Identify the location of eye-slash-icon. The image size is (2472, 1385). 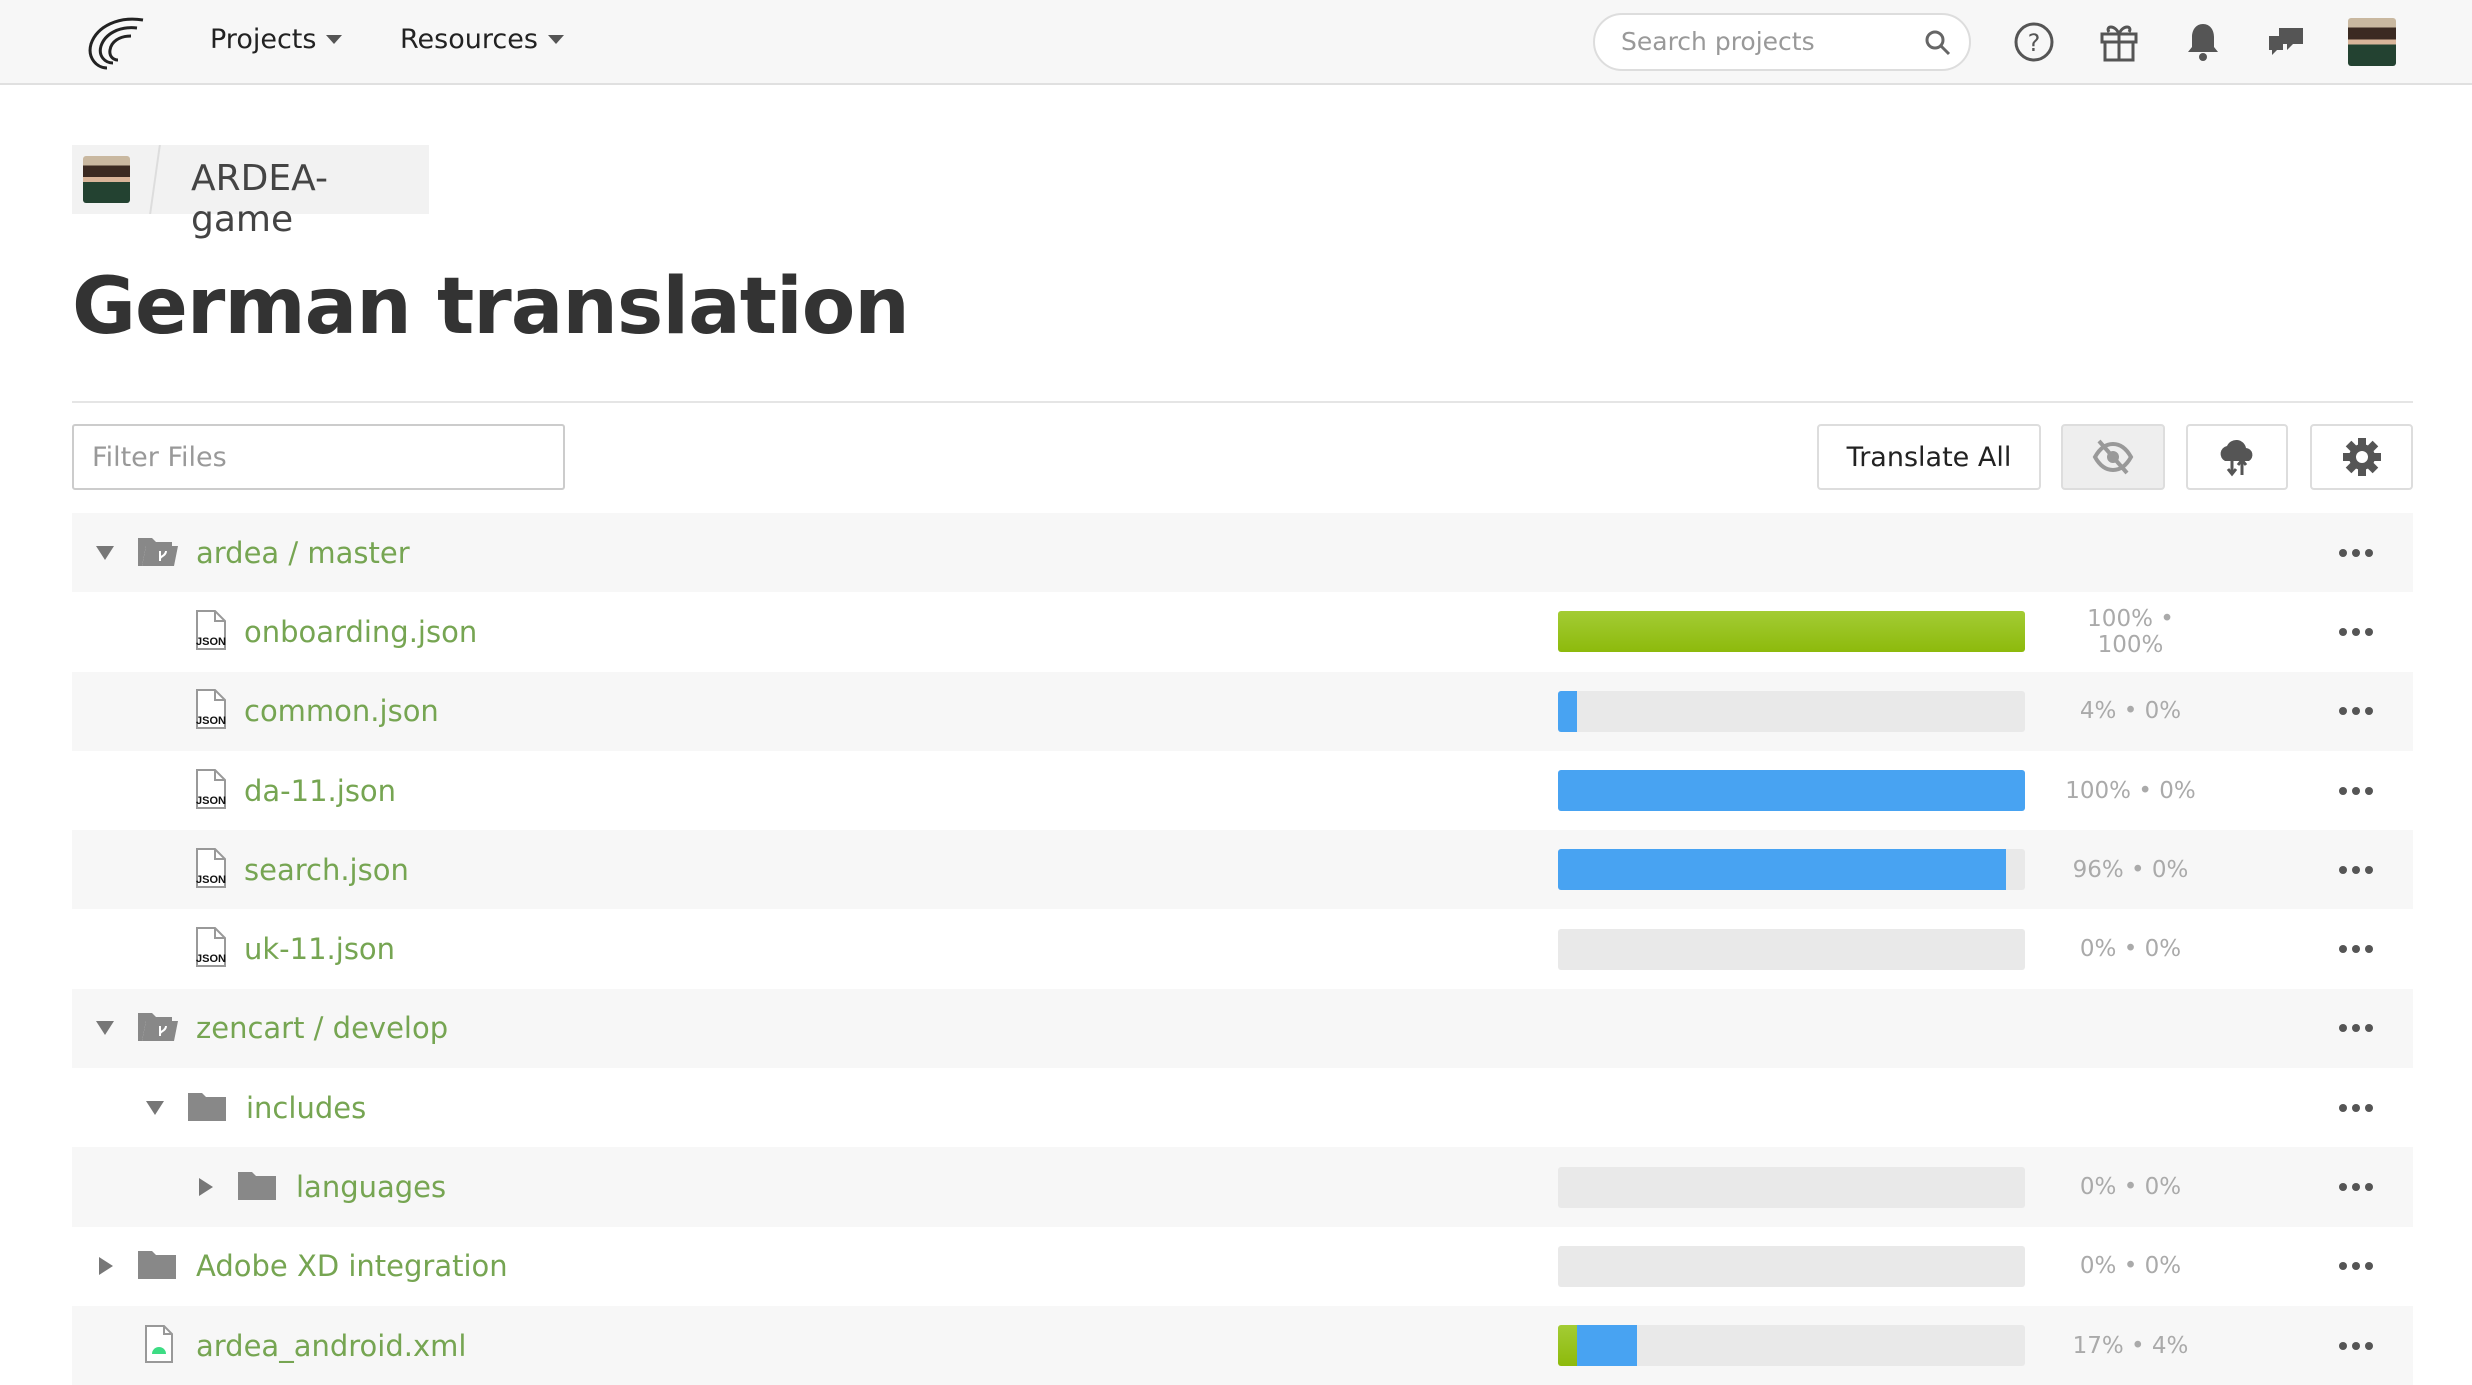
(2113, 457).